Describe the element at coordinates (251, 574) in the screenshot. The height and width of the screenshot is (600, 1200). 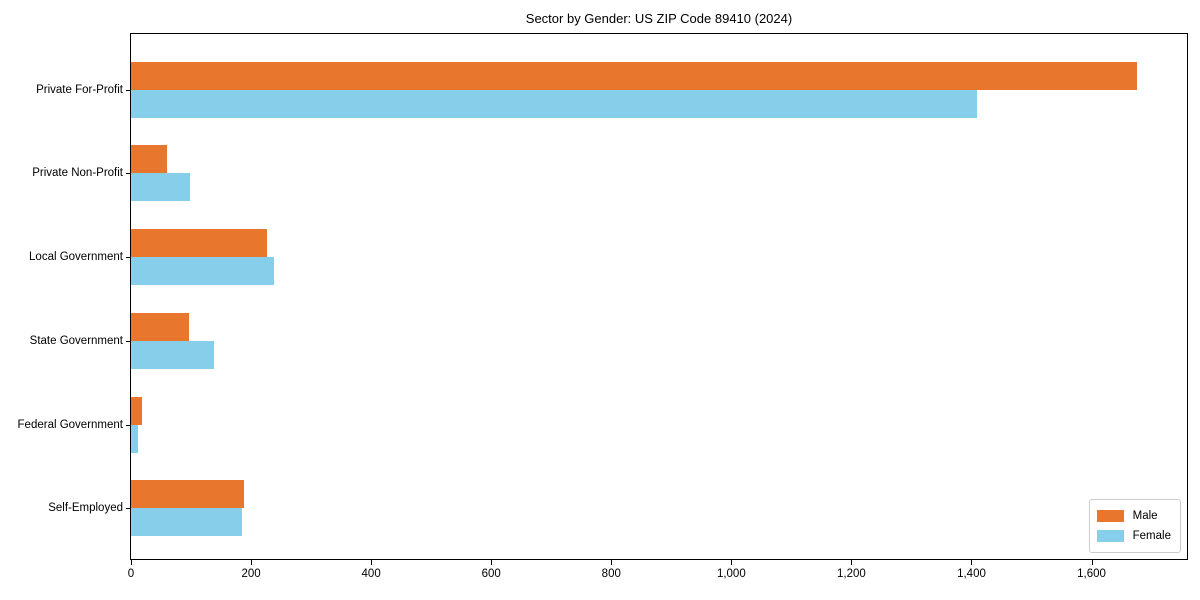
I see `xtick-label: 200` at that location.